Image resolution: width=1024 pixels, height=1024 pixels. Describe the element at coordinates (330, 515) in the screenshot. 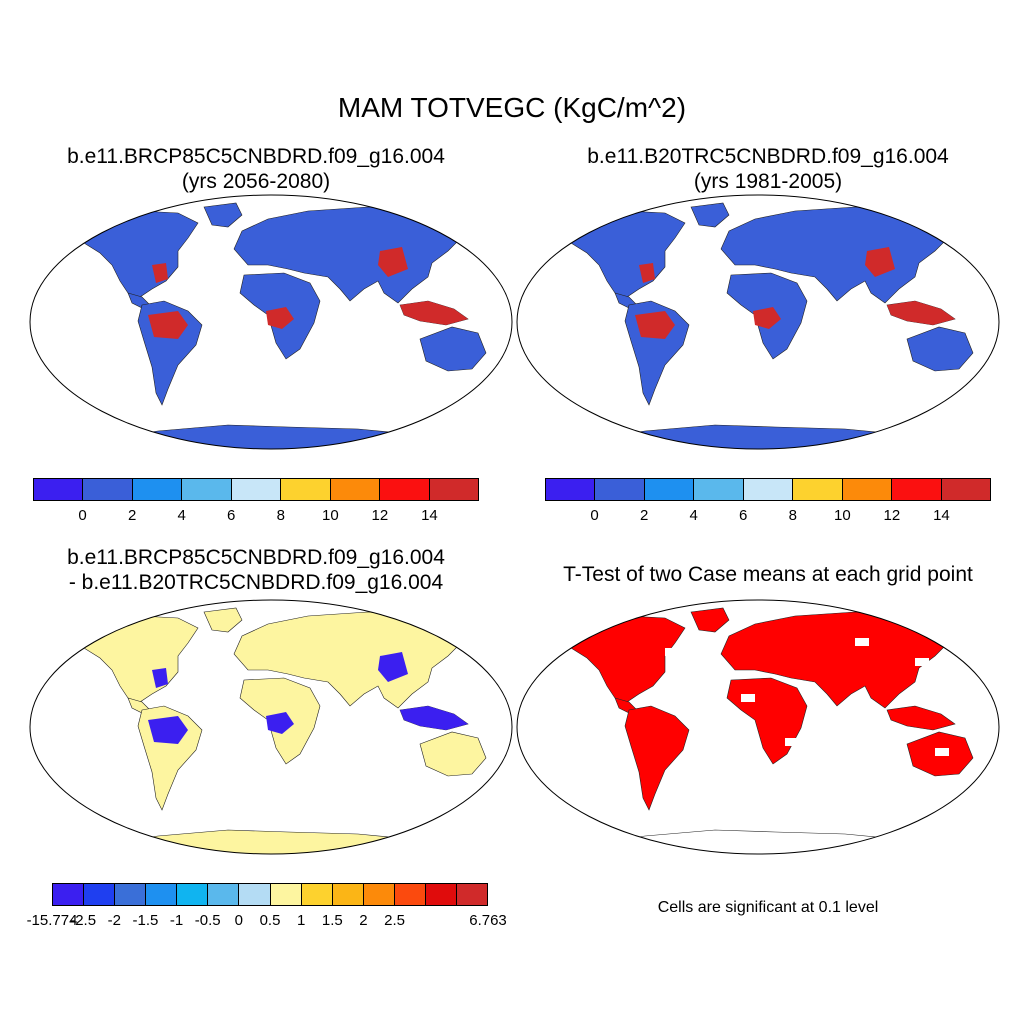

I see `colorbar-rcp85-tick-label: 10` at that location.